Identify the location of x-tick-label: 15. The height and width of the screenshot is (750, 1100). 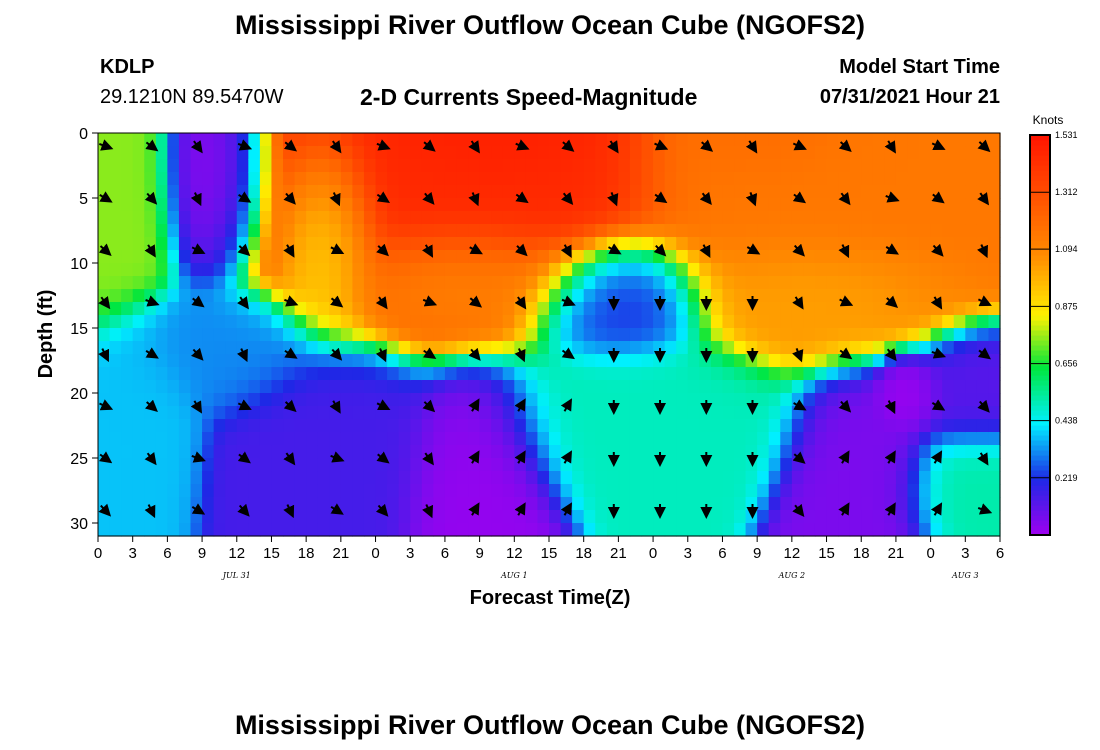
(549, 553).